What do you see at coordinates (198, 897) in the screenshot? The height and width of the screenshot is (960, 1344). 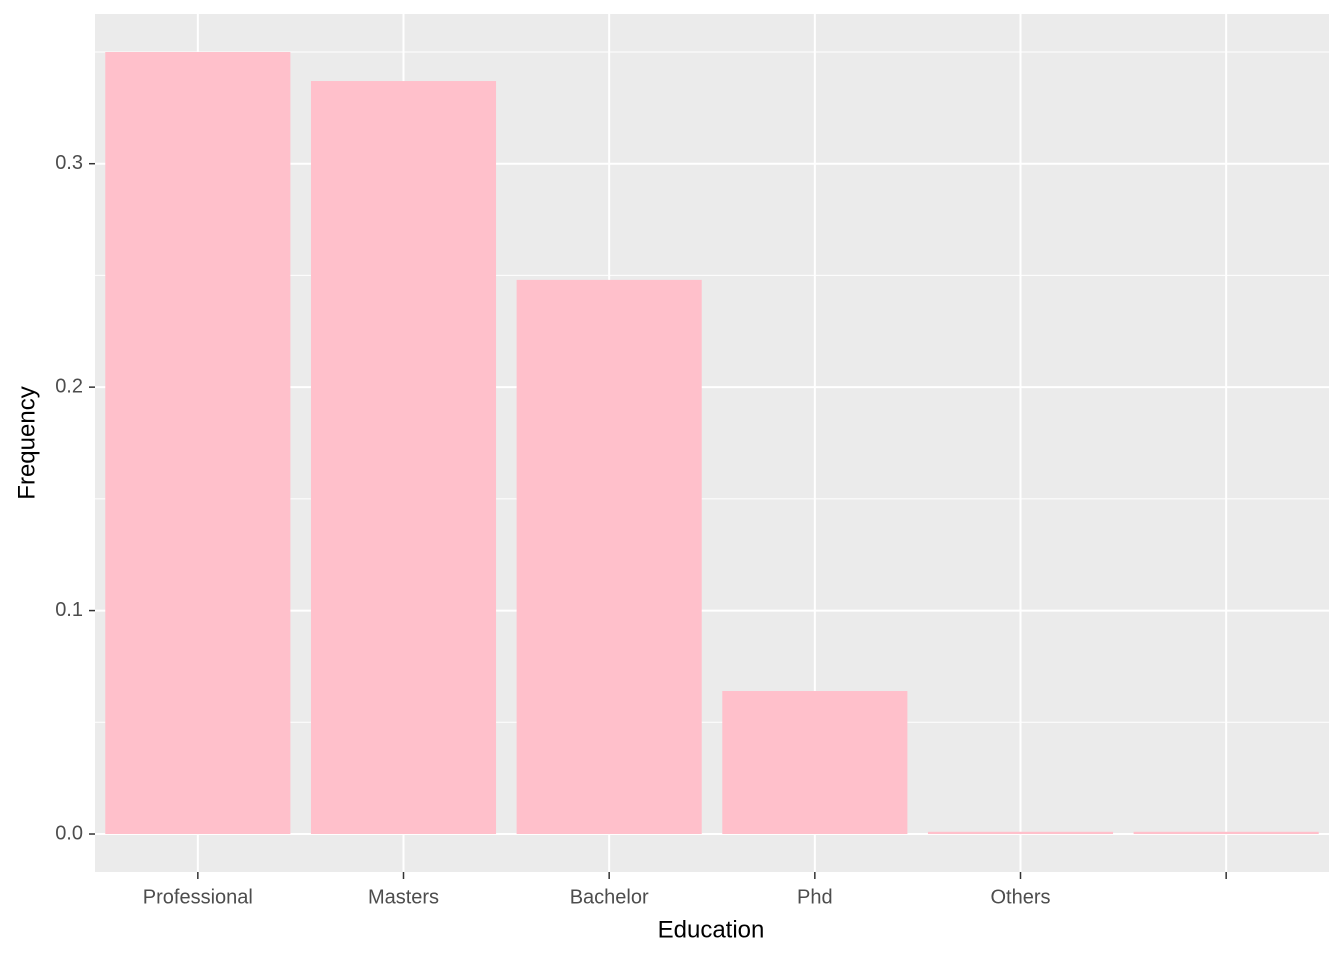 I see `x-tick-label: Professional` at bounding box center [198, 897].